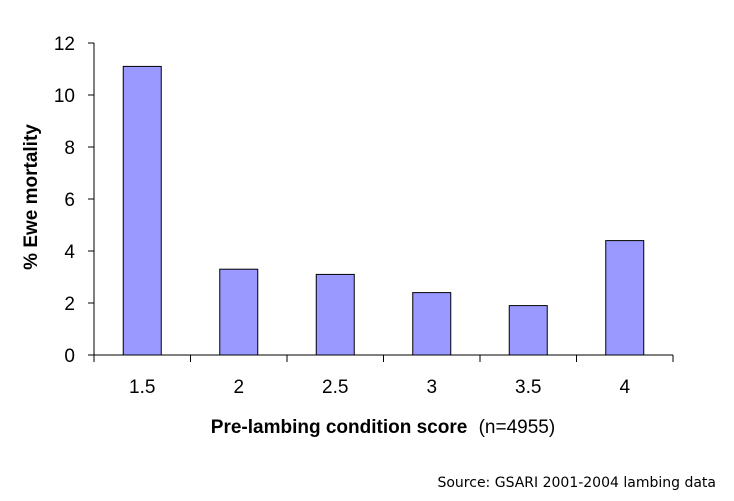 The image size is (734, 501). What do you see at coordinates (31, 197) in the screenshot?
I see `y-axis-title: % Ewe mortality` at bounding box center [31, 197].